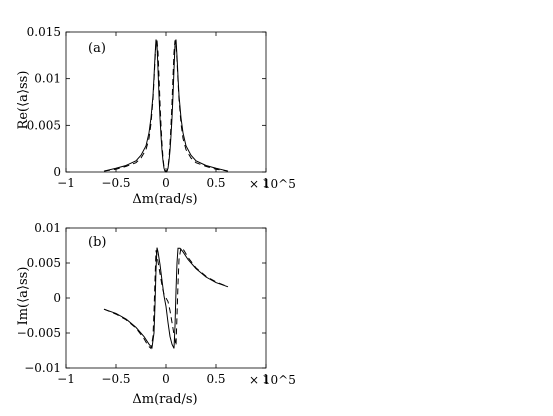 The image size is (553, 416). What do you see at coordinates (115, 379) in the screenshot?
I see `panel-b-xtick-label: −0.5` at bounding box center [115, 379].